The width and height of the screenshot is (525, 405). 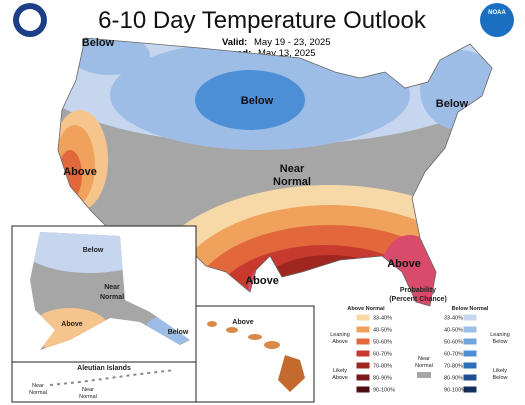 What do you see at coordinates (112, 287) in the screenshot?
I see `alaska-central-1: Near` at bounding box center [112, 287].